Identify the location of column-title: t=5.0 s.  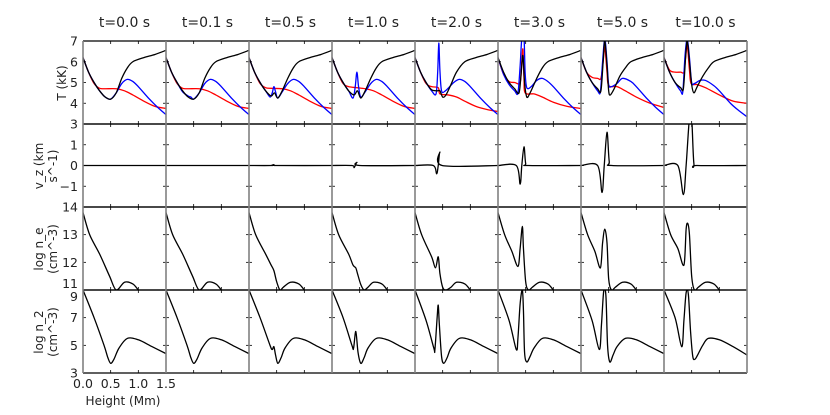
(622, 23).